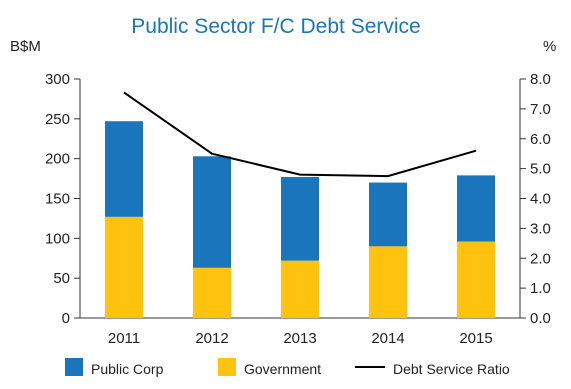 This screenshot has width=571, height=389. What do you see at coordinates (387, 338) in the screenshot?
I see `category-label: 2014` at bounding box center [387, 338].